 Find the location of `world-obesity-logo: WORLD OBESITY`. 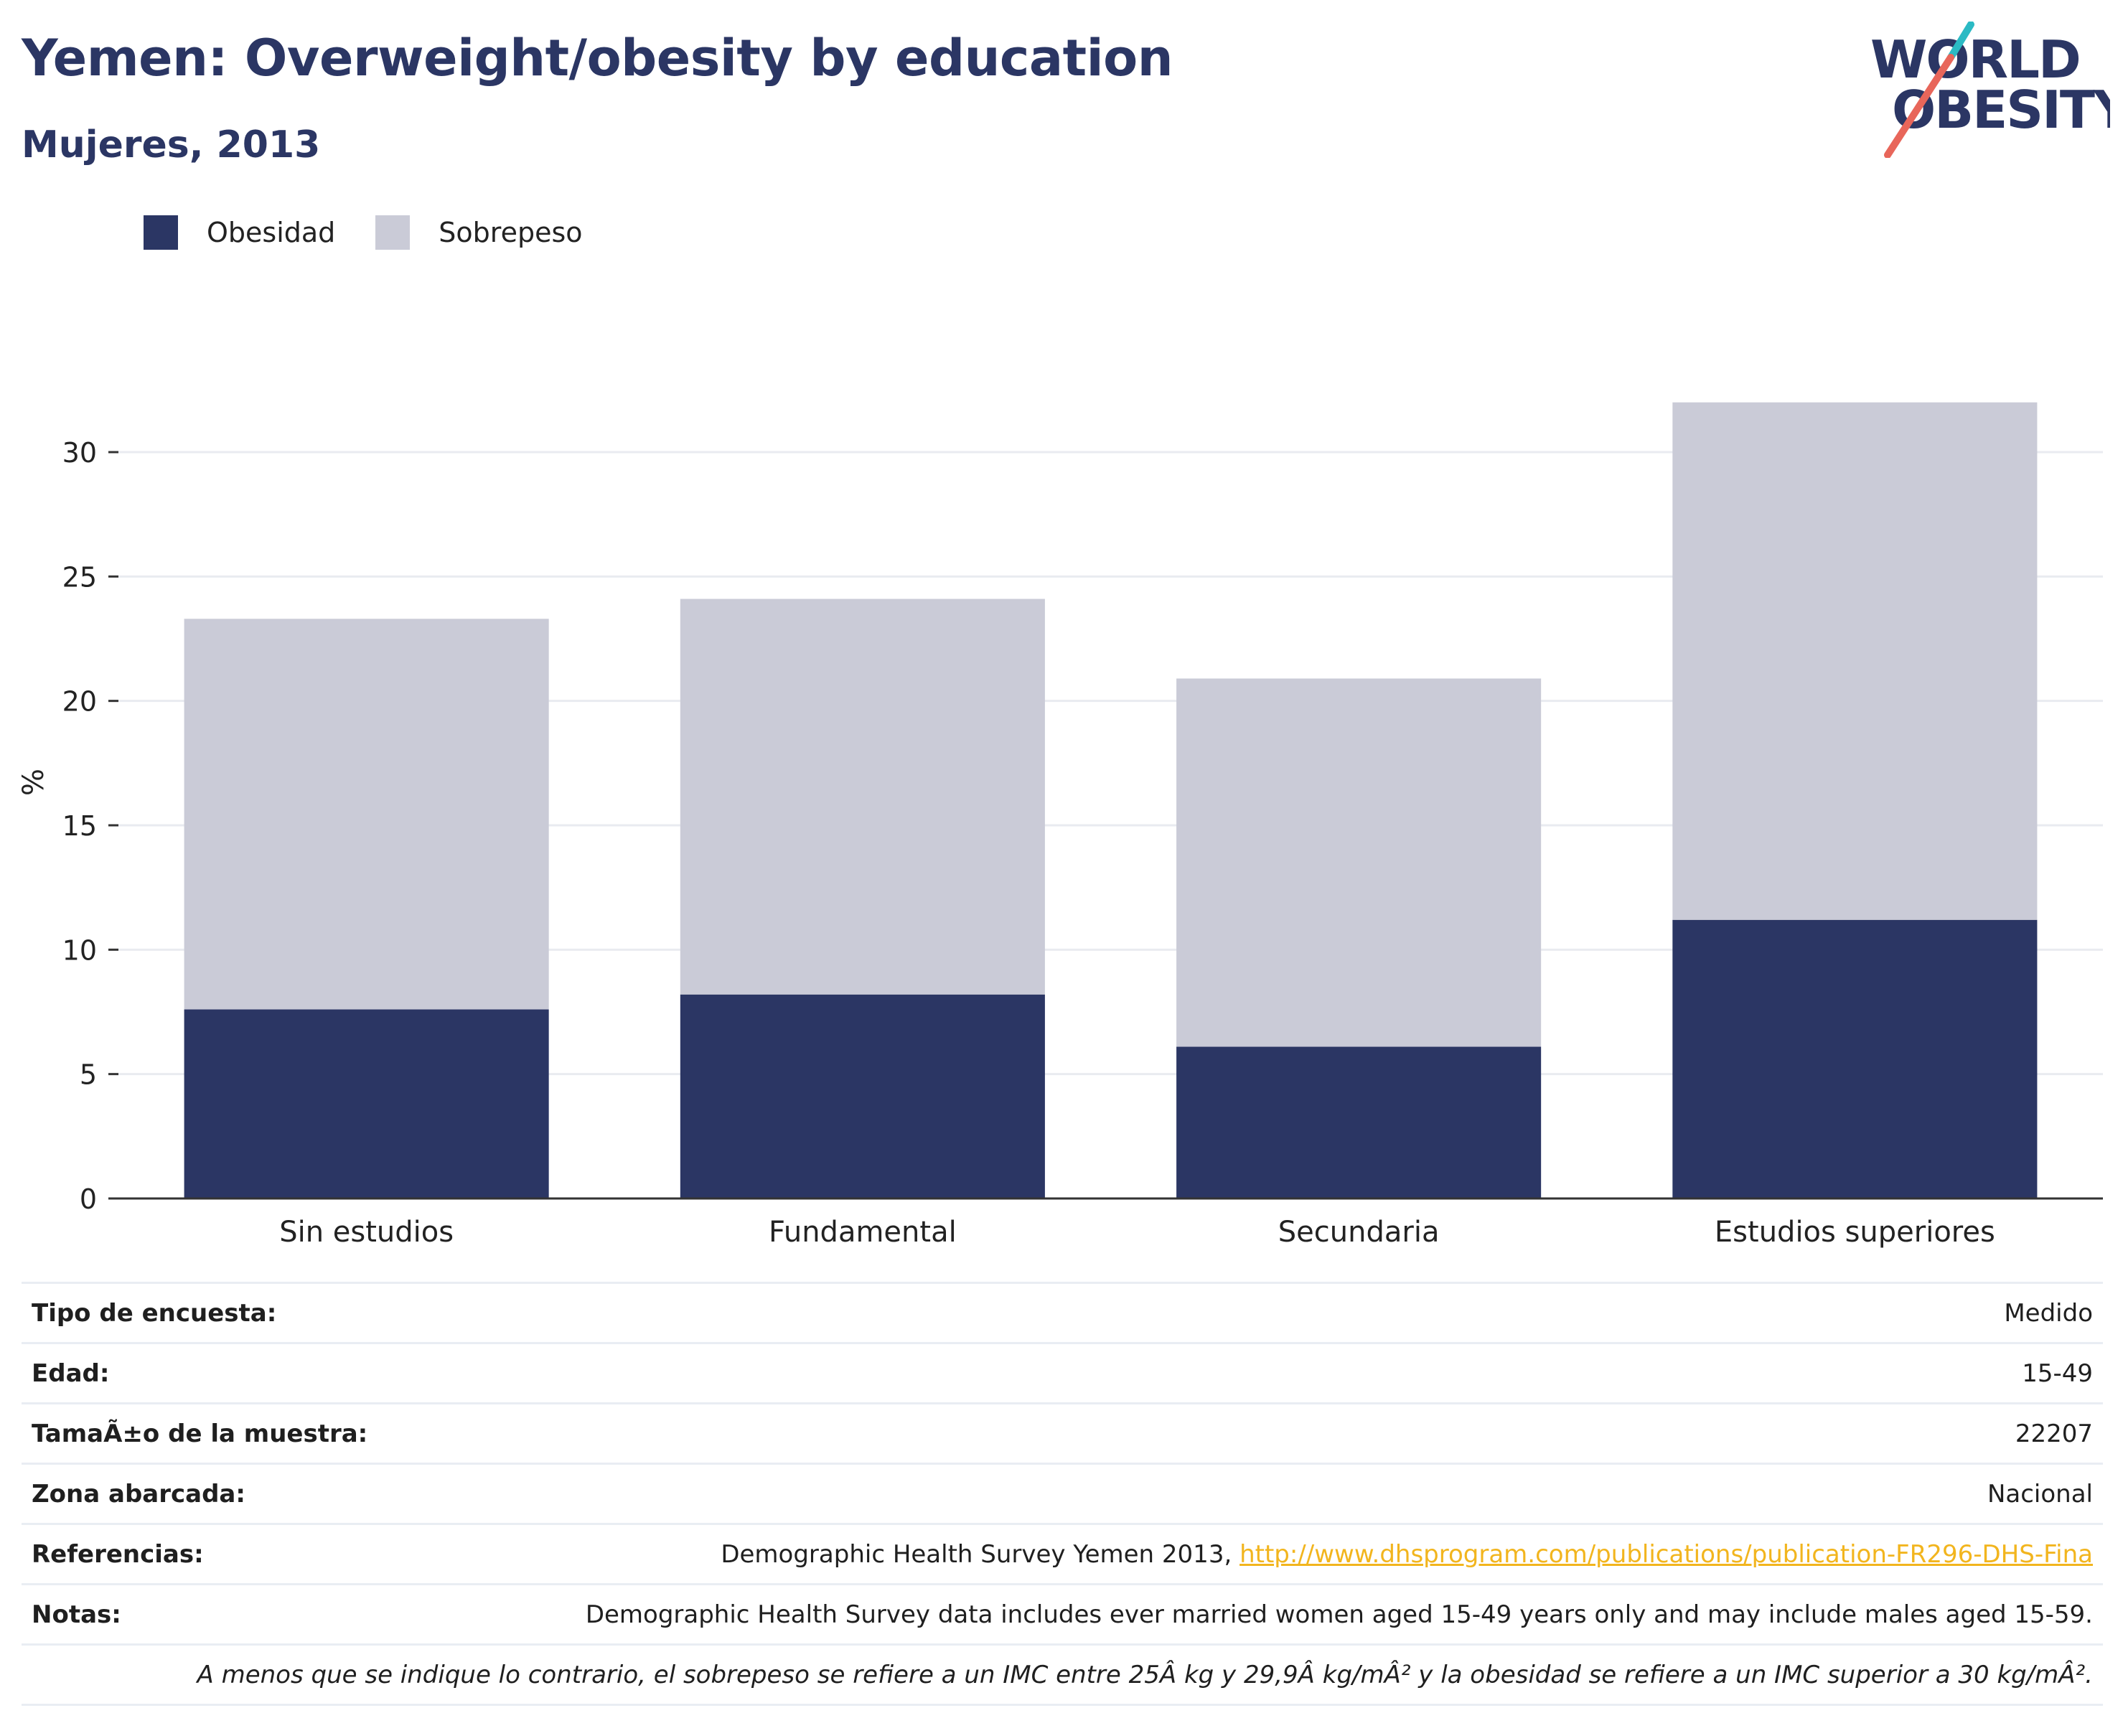

world-obesity-logo: WORLD OBESITY is located at coordinates (1990, 90).